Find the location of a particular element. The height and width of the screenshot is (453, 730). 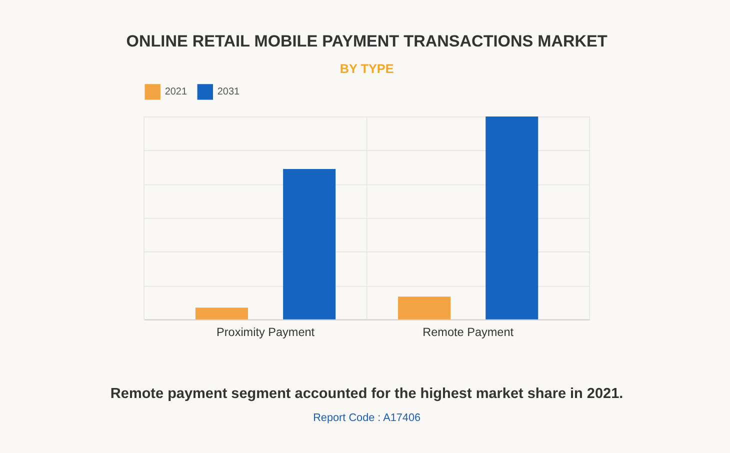

chart-title: ONLINE RETAIL MOBILE PAYMENT TRANSACTIONS MARKET is located at coordinates (367, 41).